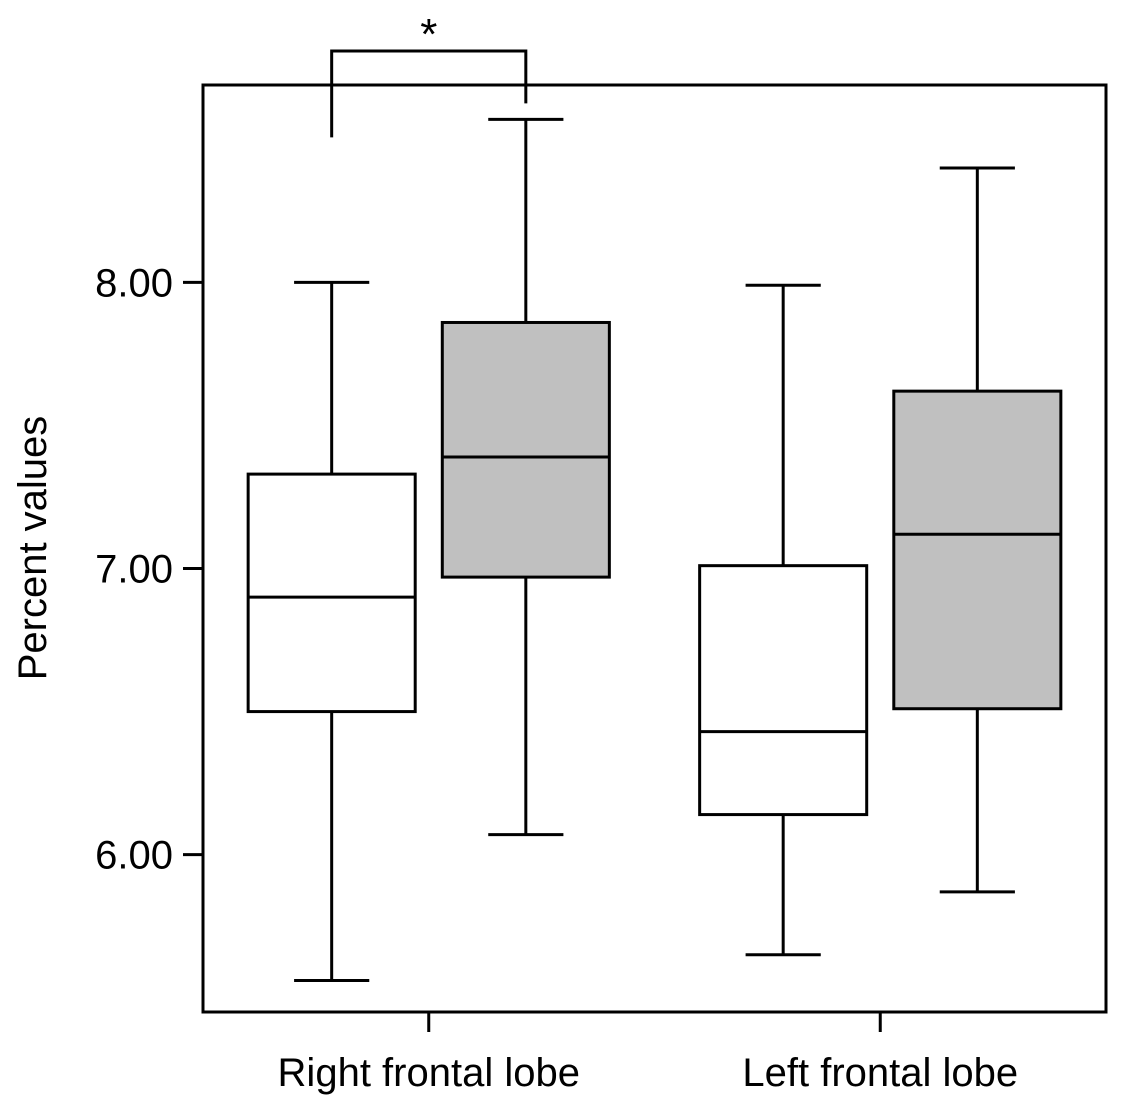 This screenshot has width=1131, height=1099. I want to click on significance-marker: *, so click(428, 34).